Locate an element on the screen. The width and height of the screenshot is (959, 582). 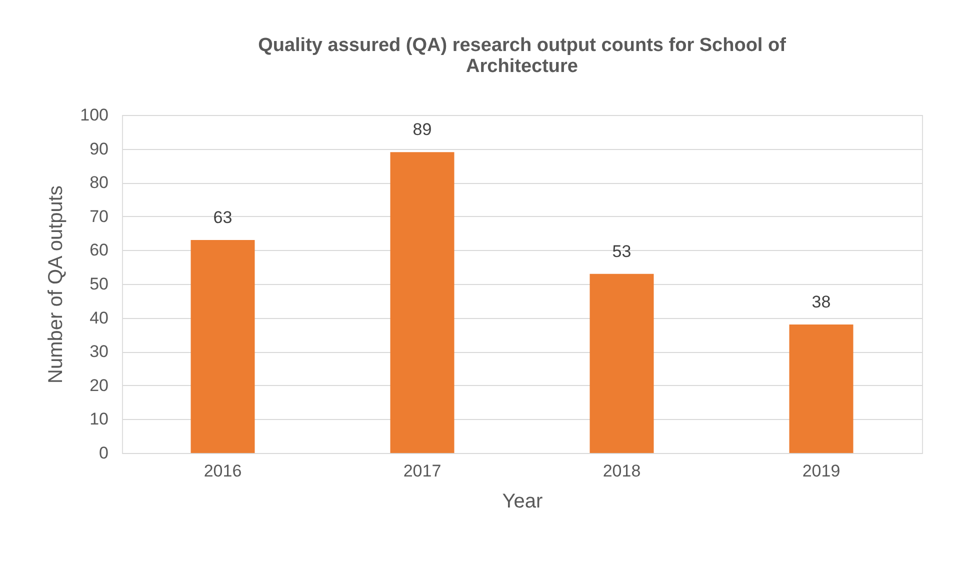
chart-title: Quality assured (QA) research output counts for School of Architecture is located at coordinates (522, 56).